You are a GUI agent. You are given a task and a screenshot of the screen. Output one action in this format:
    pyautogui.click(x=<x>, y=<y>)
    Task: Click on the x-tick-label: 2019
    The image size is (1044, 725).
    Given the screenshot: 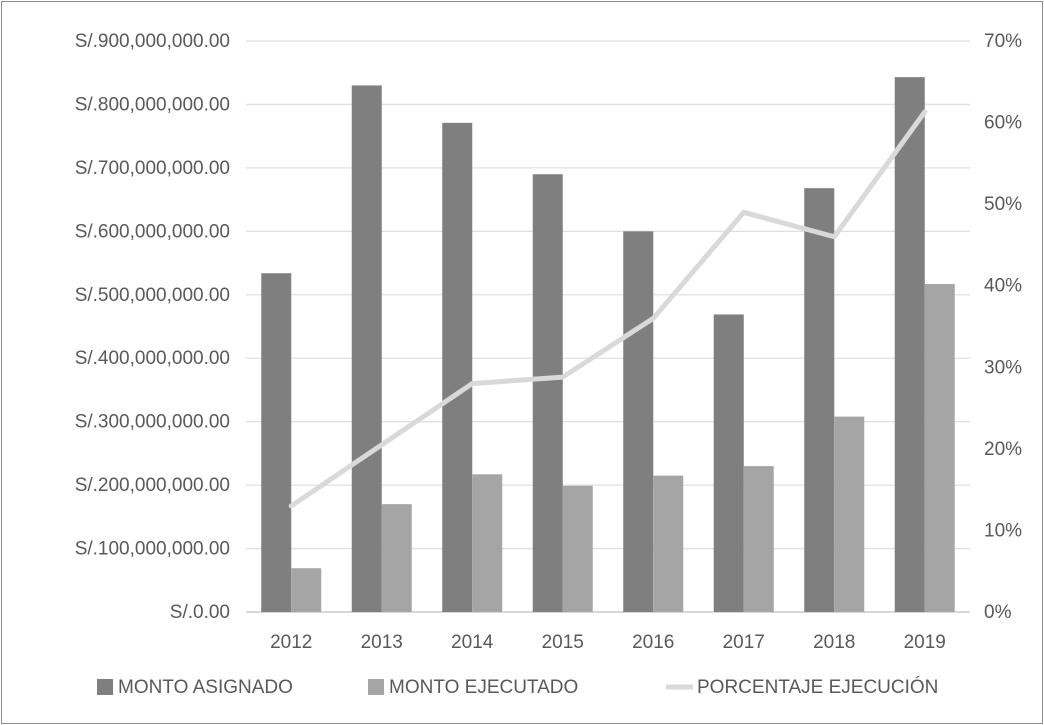 What is the action you would take?
    pyautogui.click(x=925, y=642)
    